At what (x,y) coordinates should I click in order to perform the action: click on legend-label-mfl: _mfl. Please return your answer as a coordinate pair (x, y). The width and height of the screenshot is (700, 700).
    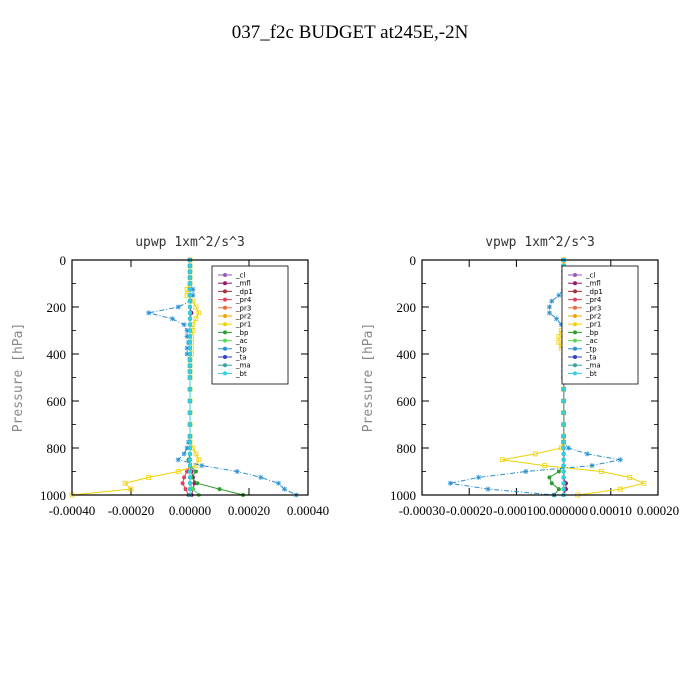
    Looking at the image, I should click on (243, 284).